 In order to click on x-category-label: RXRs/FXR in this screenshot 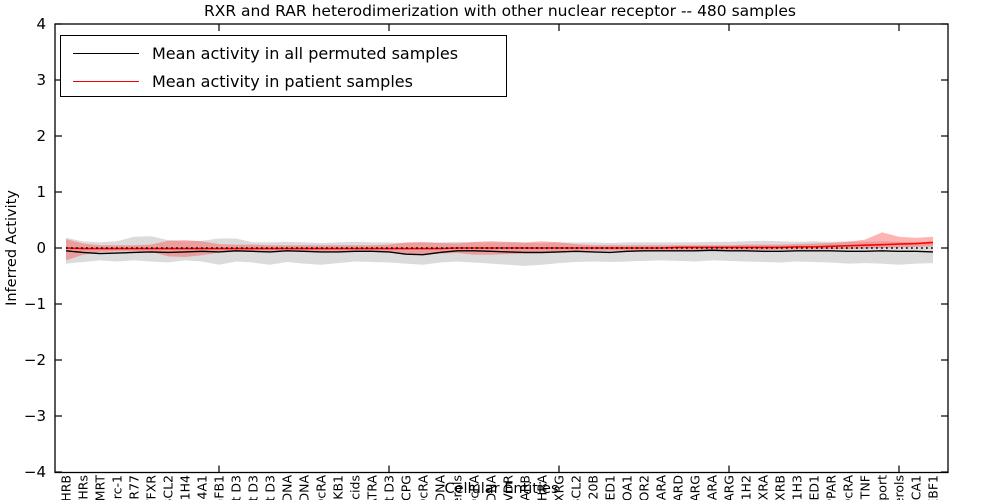, I will do `click(151, 487)`.